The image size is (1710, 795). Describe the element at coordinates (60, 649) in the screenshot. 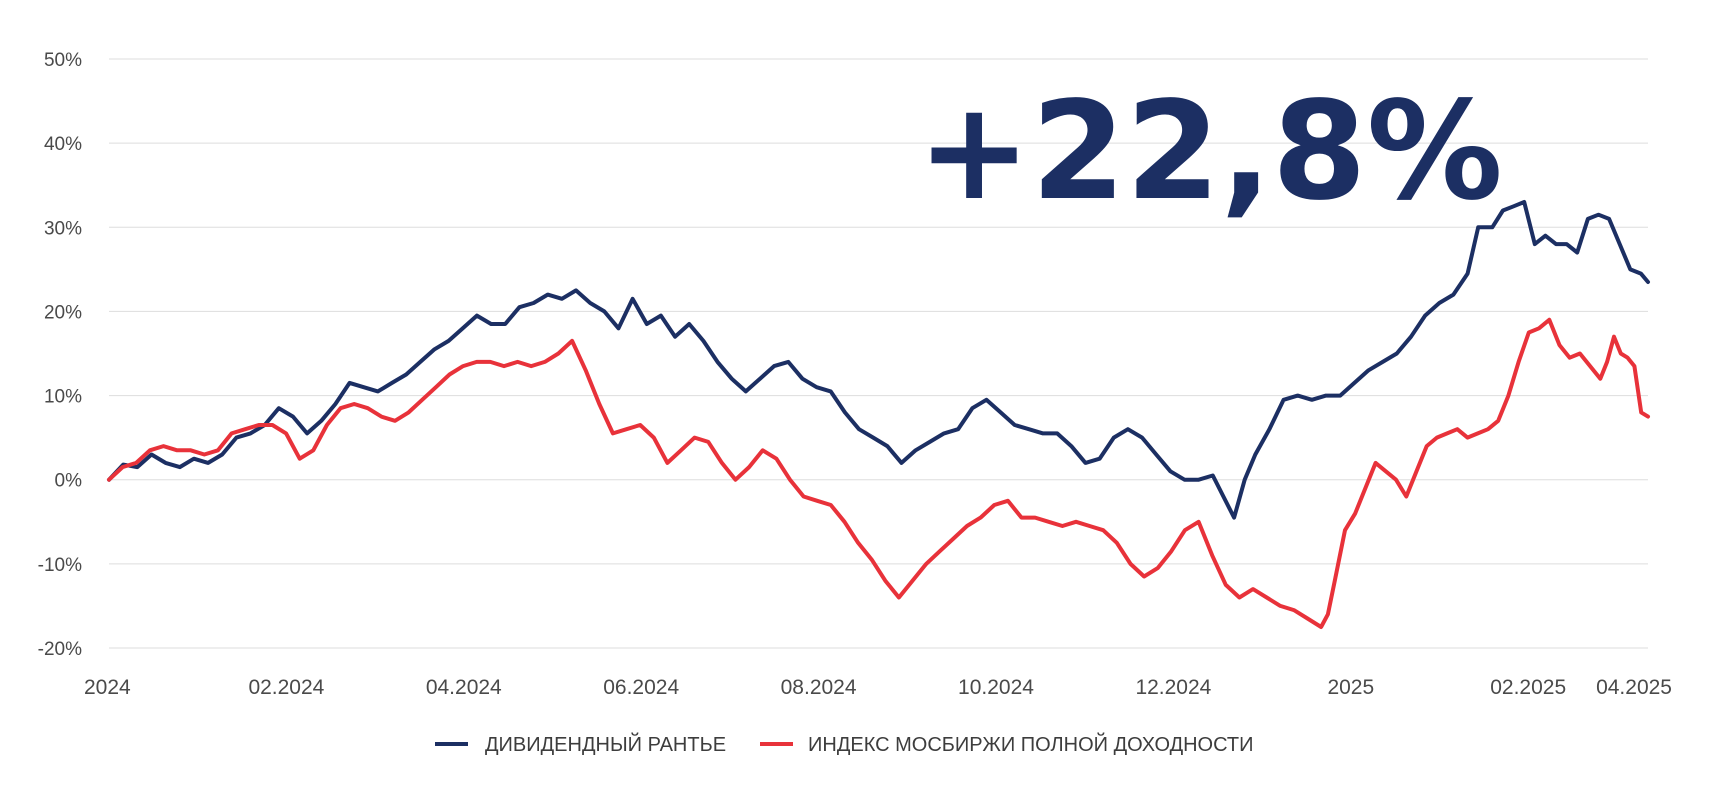

I see `y-tick-label: -20%` at that location.